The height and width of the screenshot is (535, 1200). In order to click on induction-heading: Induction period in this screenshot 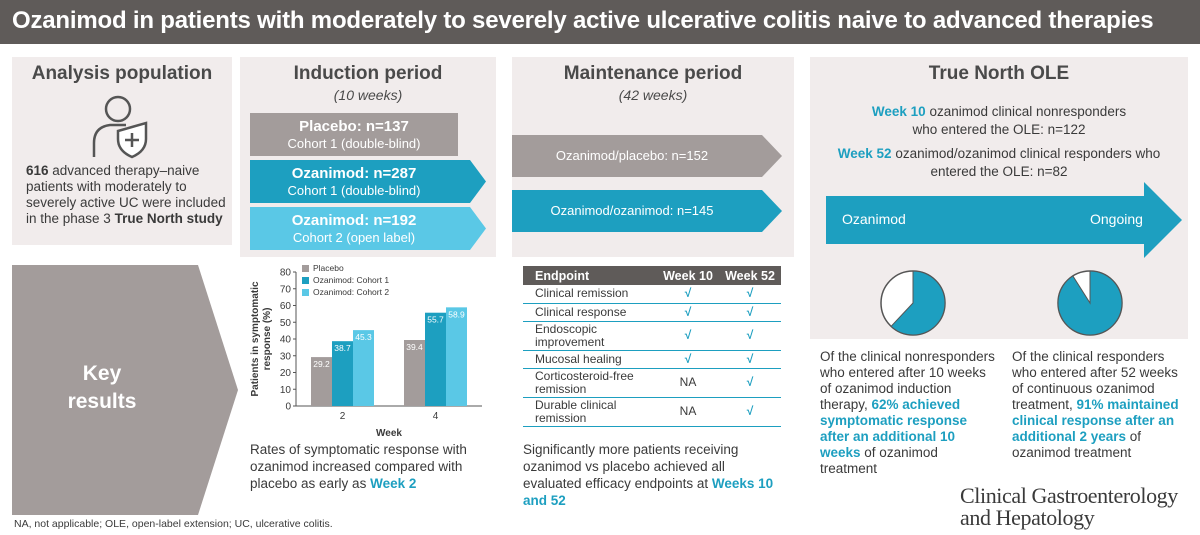, I will do `click(368, 73)`.